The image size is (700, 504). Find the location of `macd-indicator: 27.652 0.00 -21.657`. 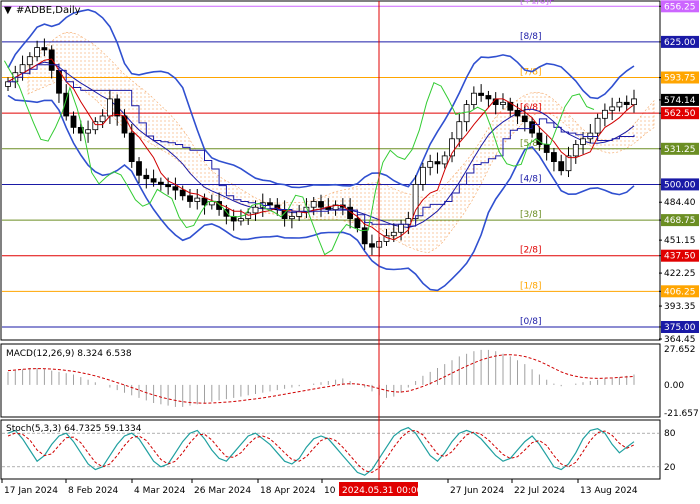

macd-indicator: 27.652 0.00 -21.657 is located at coordinates (353, 382).